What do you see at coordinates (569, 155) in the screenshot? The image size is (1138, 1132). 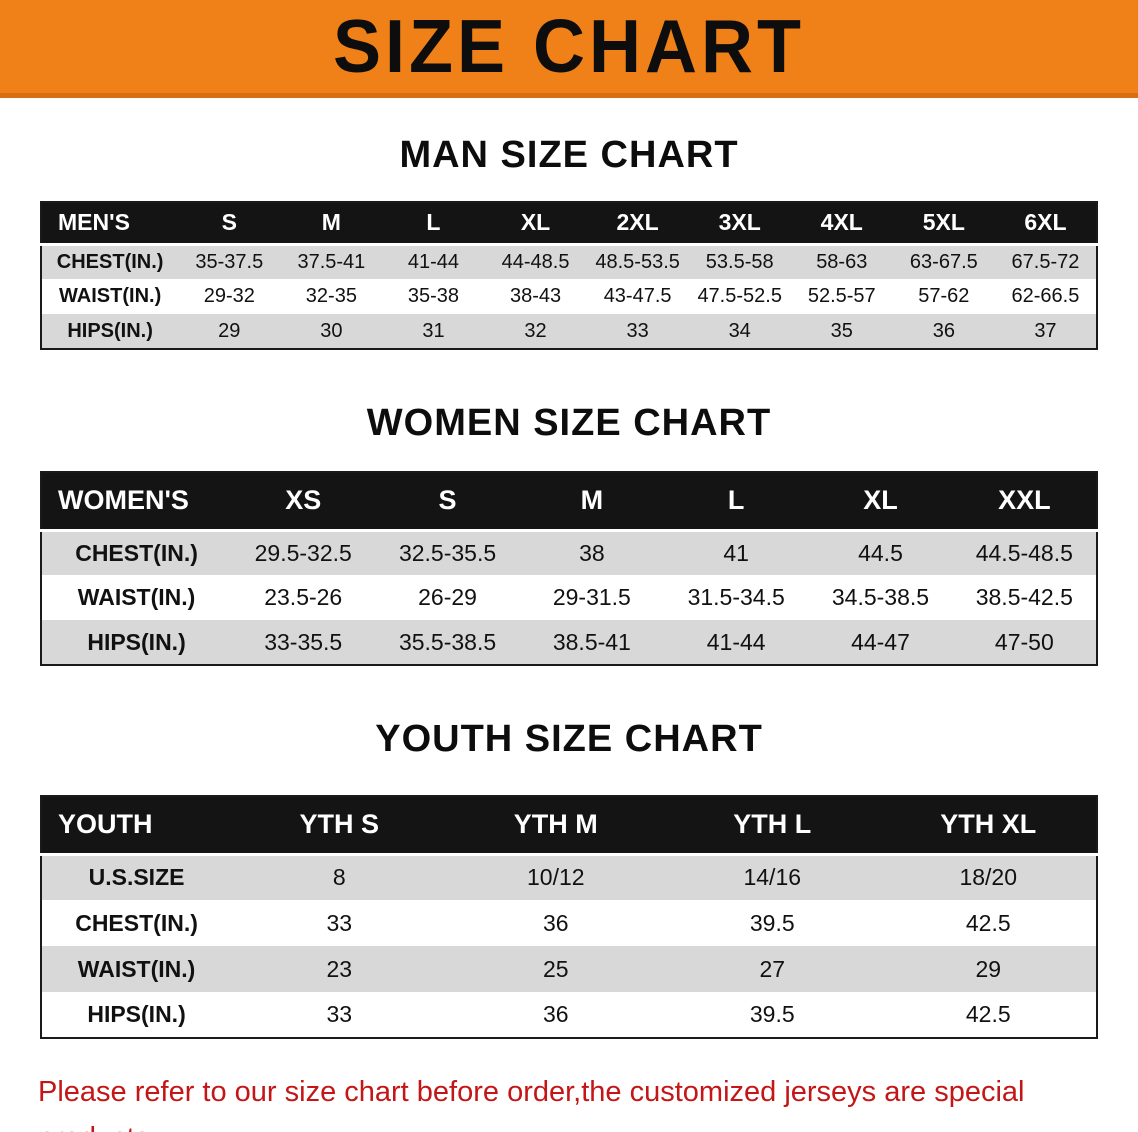 I see `men-section-heading: MAN SIZE CHART` at bounding box center [569, 155].